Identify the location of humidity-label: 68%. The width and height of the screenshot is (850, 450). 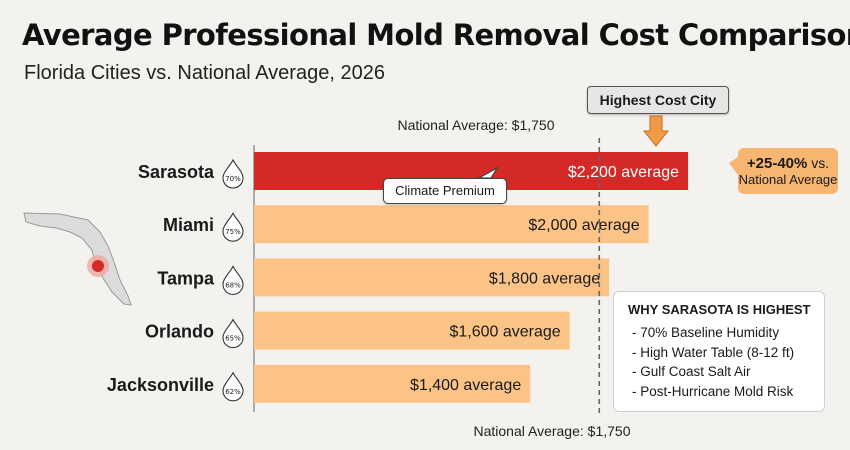
(233, 285).